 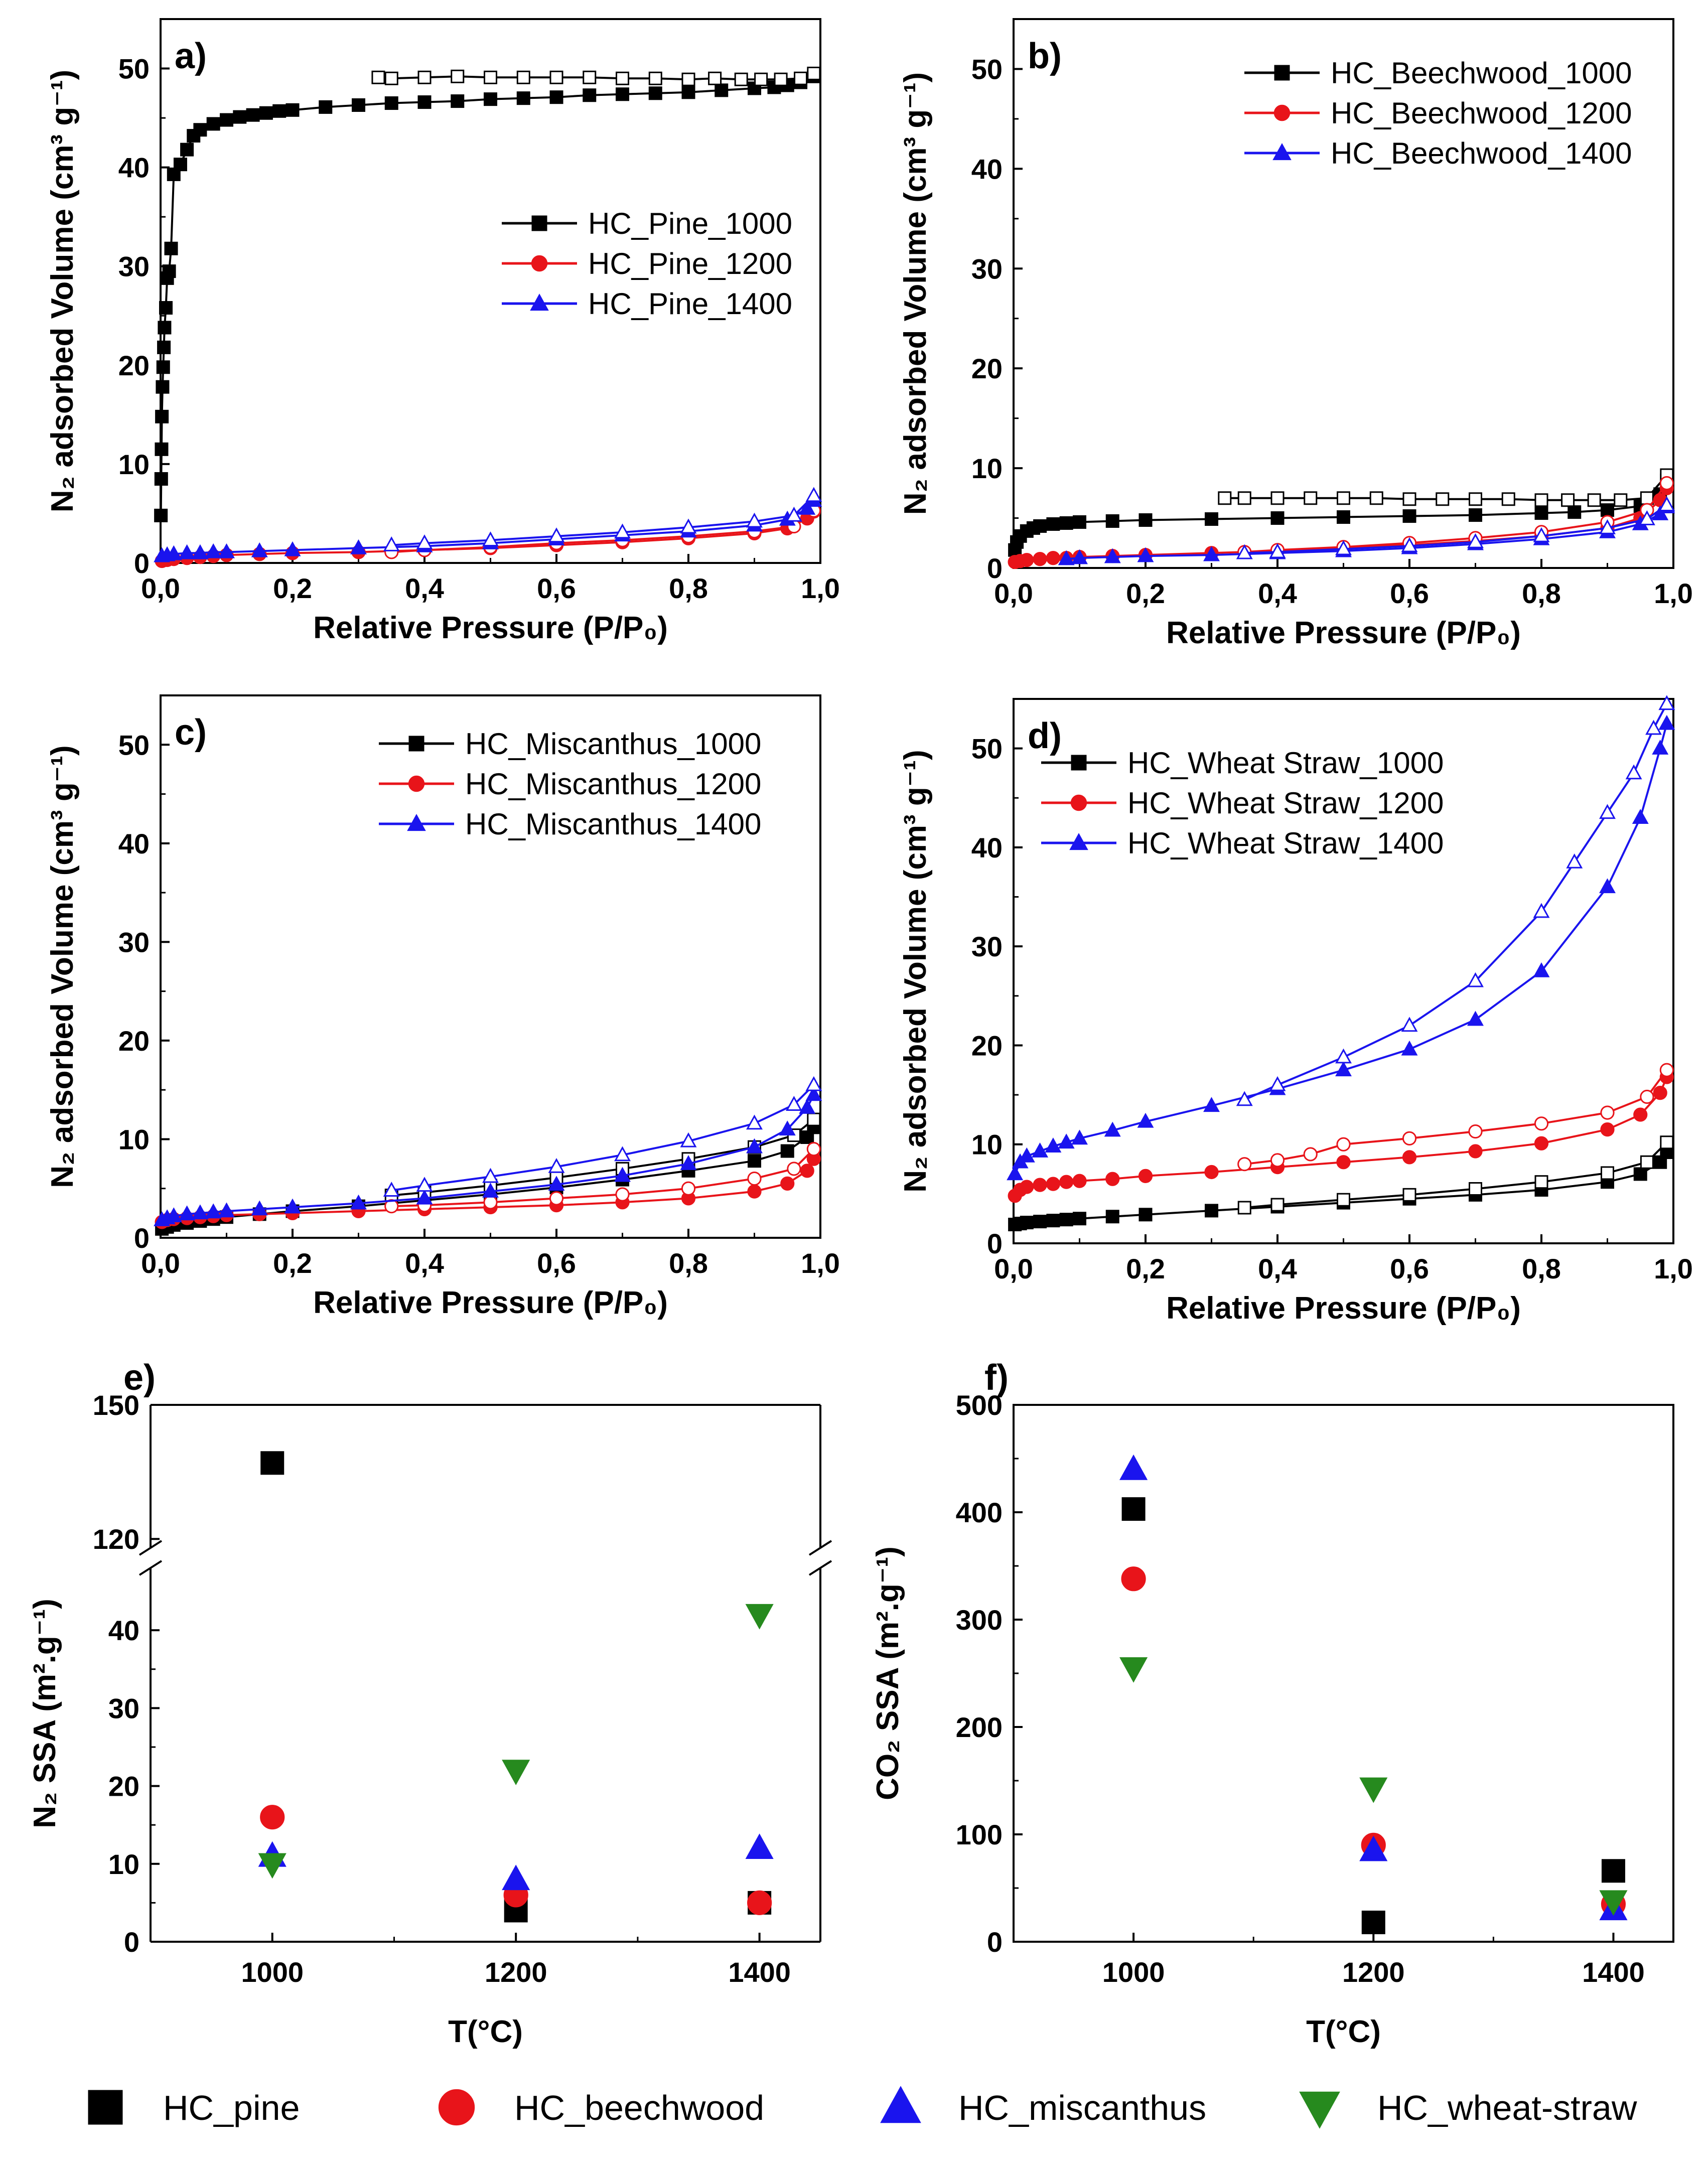 I want to click on x-axis-label: Relative Pressure (P/P₀), so click(x=1343, y=633).